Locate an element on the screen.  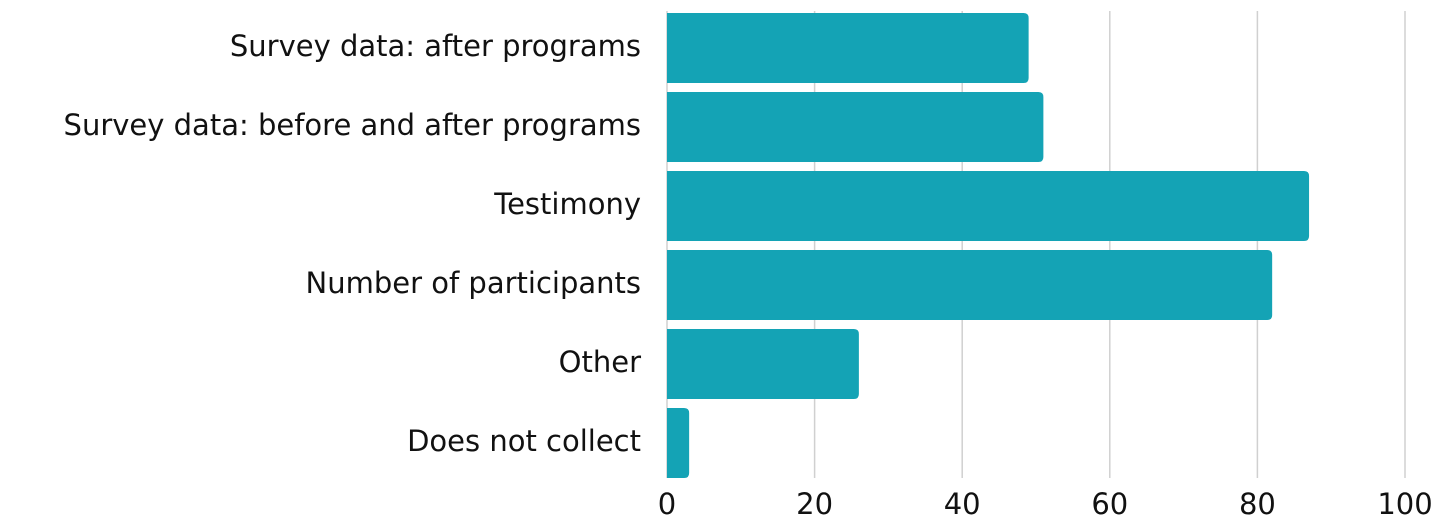
x-tick-label: 40 is located at coordinates (962, 504).